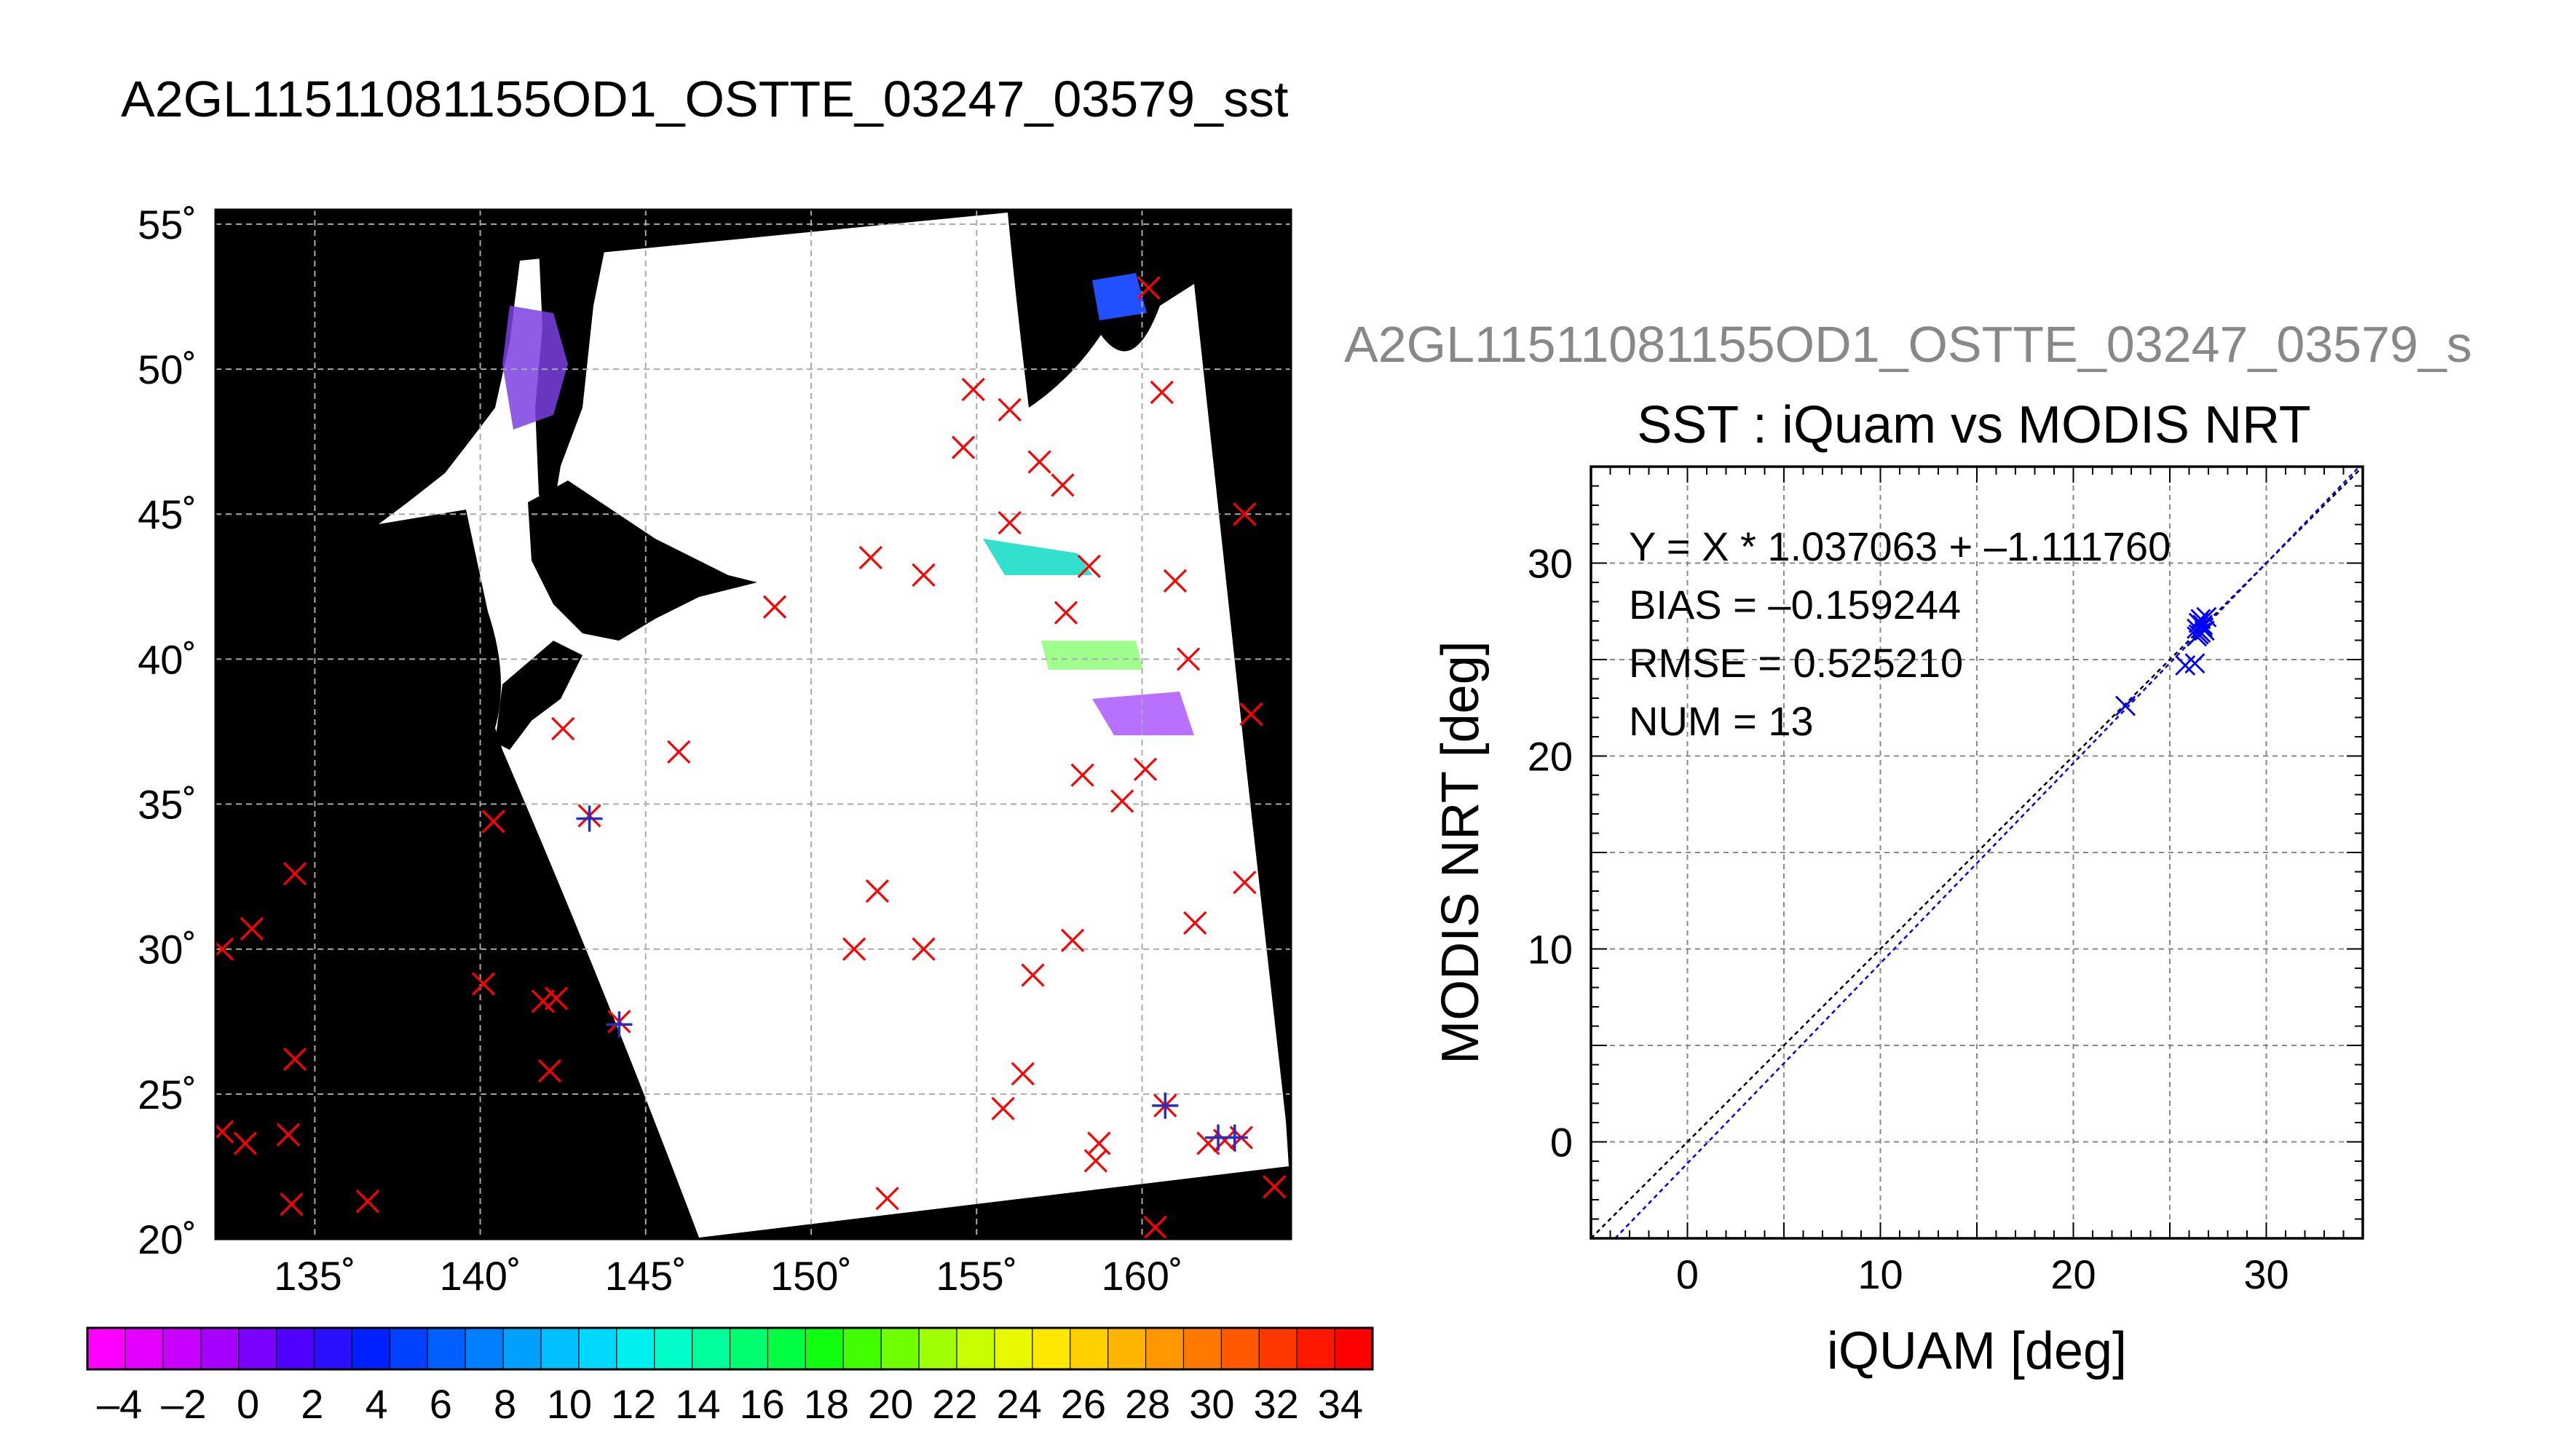  What do you see at coordinates (1900, 546) in the screenshot?
I see `regression-equation: Y = X * 1.037063 + –1.111760` at bounding box center [1900, 546].